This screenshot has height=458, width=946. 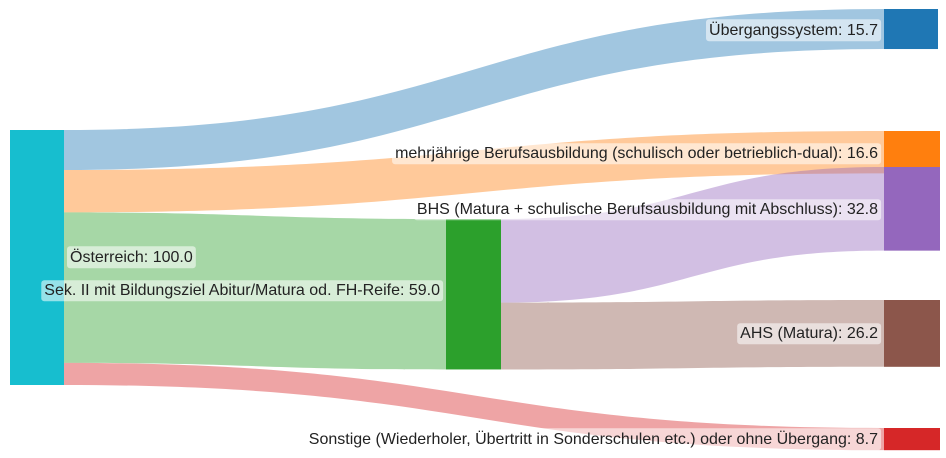 I want to click on node-label-text-ahs: AHS (Matura): 26.2, so click(x=809, y=333).